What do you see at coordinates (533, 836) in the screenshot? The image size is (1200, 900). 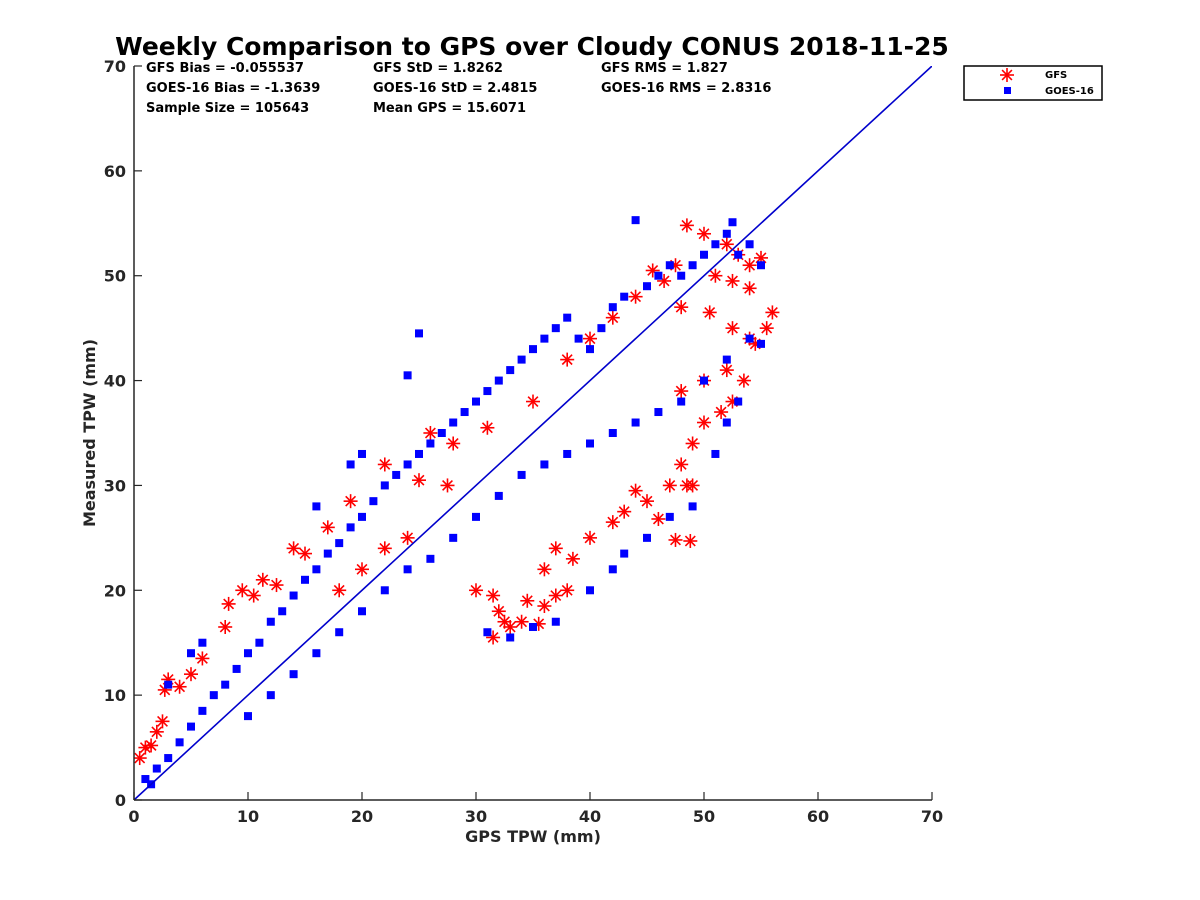 I see `x-axis-label: GPS TPW (mm)` at bounding box center [533, 836].